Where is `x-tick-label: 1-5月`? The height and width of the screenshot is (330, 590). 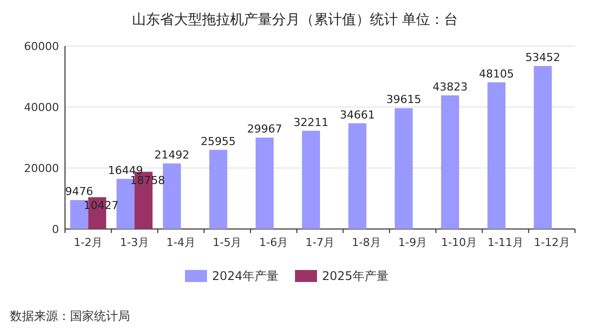
x-tick-label: 1-5月 is located at coordinates (227, 242).